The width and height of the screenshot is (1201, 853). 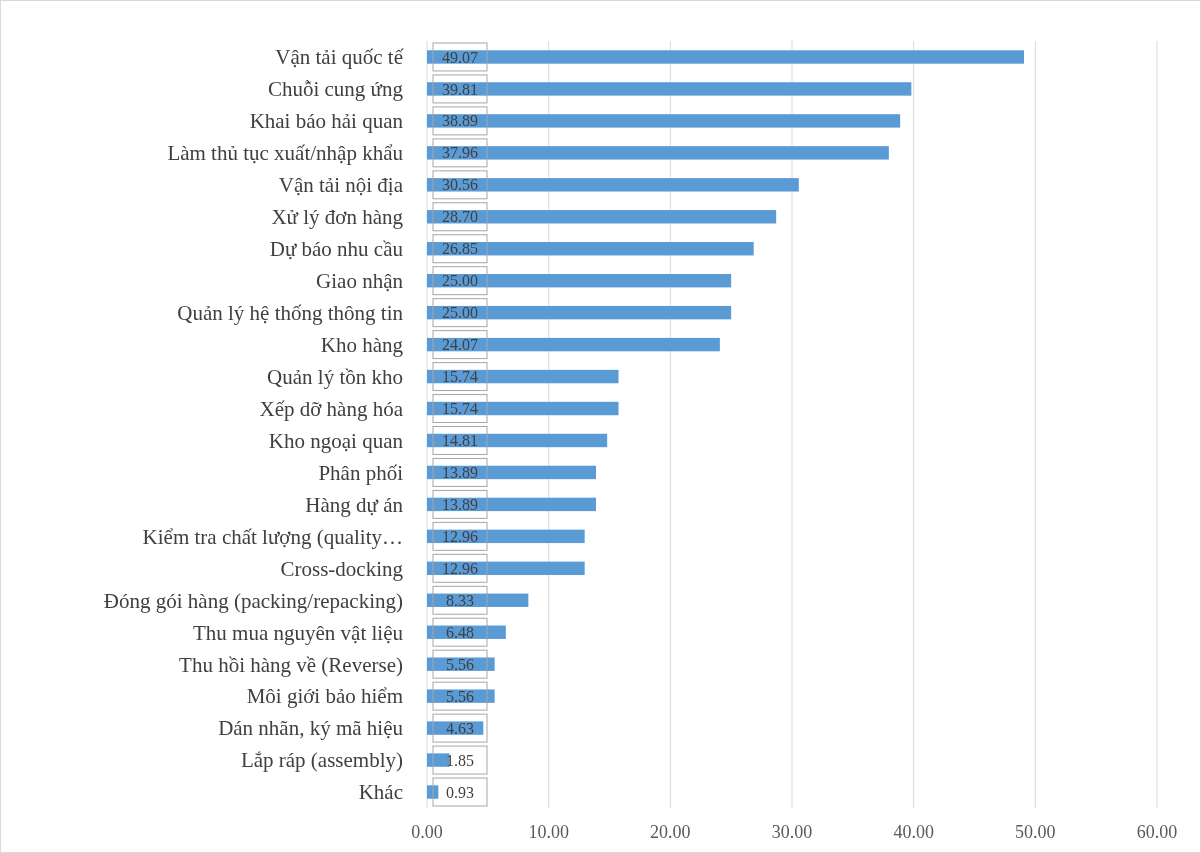 I want to click on data-label: 26.85, so click(x=460, y=249).